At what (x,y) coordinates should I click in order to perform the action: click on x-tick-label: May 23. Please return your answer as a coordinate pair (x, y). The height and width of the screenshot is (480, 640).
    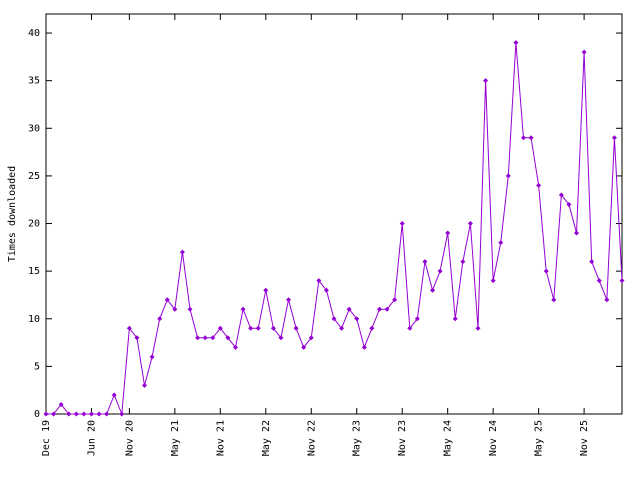
    Looking at the image, I should click on (357, 438).